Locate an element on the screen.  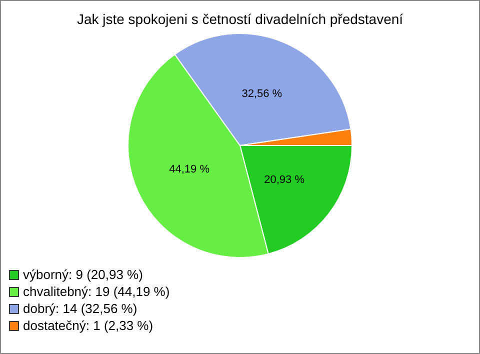
legend-label: dobrý: 14 (32,56 %) is located at coordinates (80, 308).